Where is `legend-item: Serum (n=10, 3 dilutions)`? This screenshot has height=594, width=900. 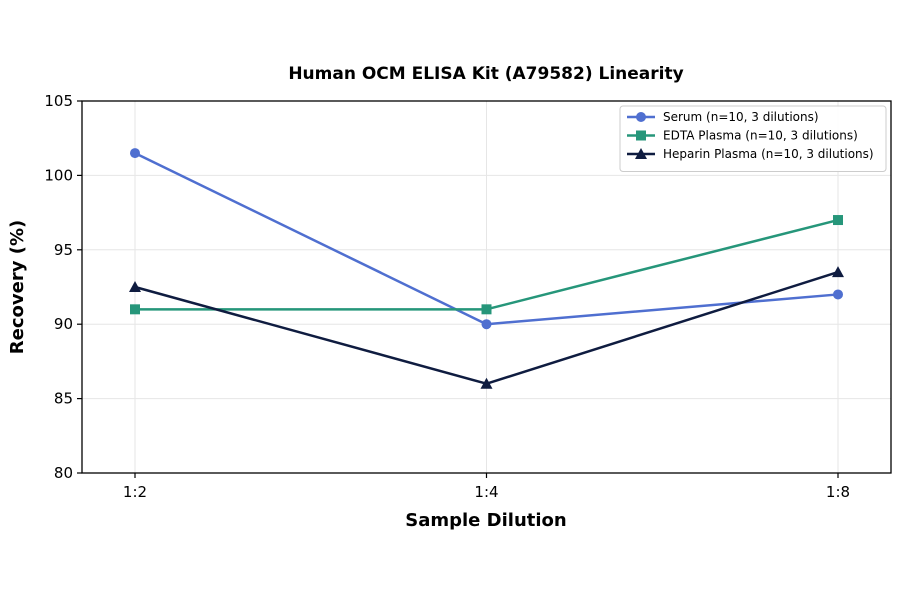
legend-item: Serum (n=10, 3 dilutions) is located at coordinates (723, 117).